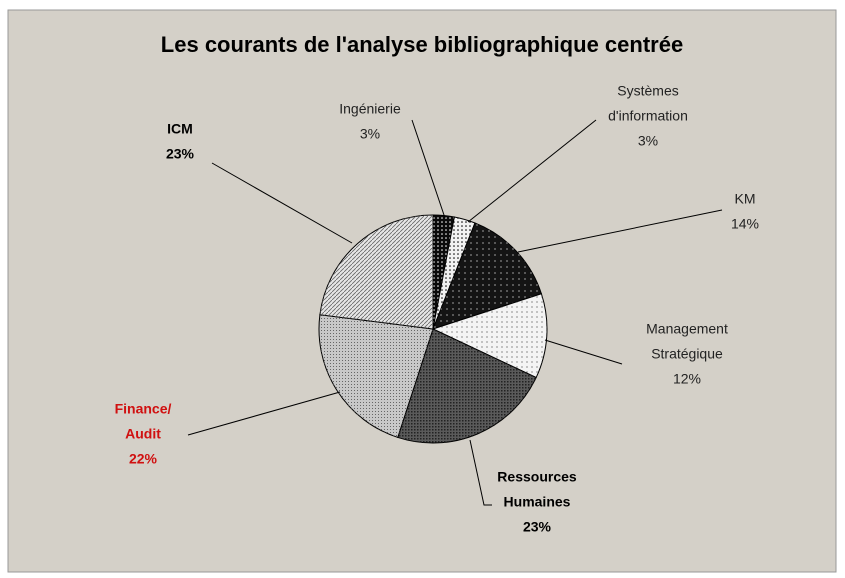 This screenshot has height=578, width=845. Describe the element at coordinates (745, 199) in the screenshot. I see `slice-label: KM` at that location.